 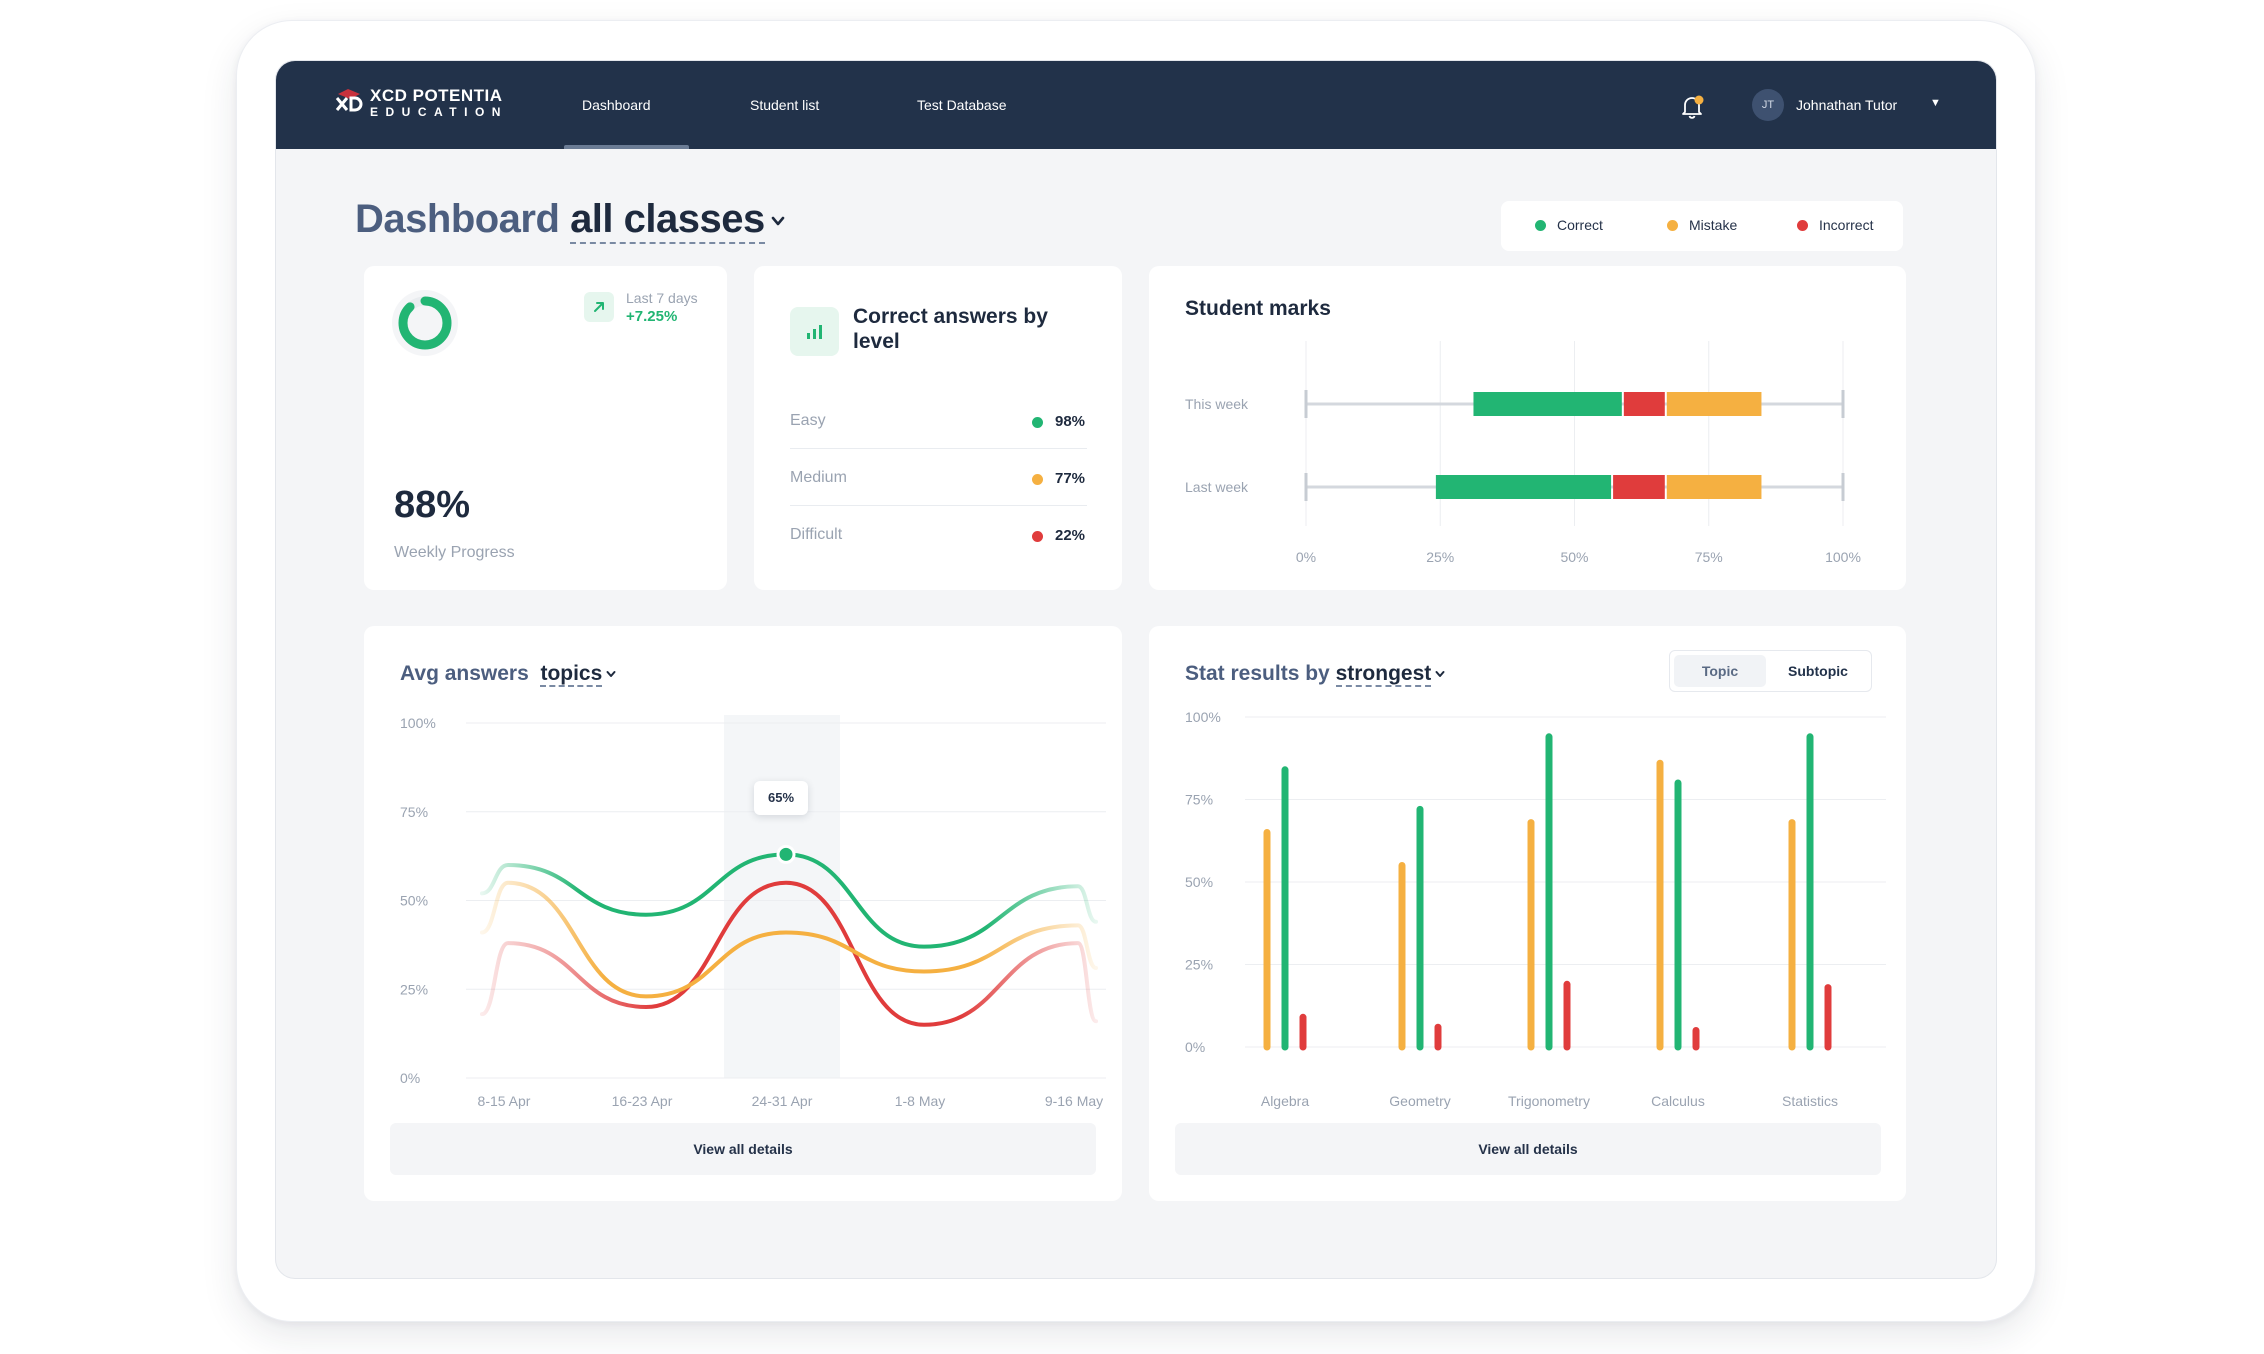 What do you see at coordinates (938, 420) in the screenshot?
I see `level-row-easy: Easy 98%` at bounding box center [938, 420].